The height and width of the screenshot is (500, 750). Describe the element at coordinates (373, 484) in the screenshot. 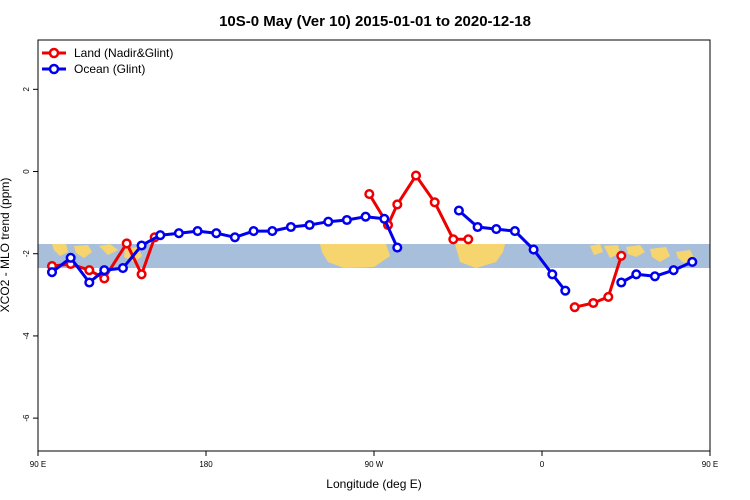

I see `x-axis-label: Longitude (deg E)` at that location.